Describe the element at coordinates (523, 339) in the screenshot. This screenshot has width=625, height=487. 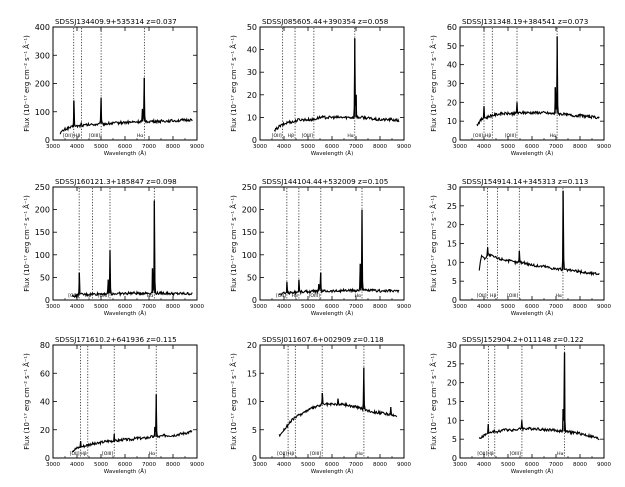
I see `panel-title: SDSSJ152904.2+011148 z=0.122` at that location.